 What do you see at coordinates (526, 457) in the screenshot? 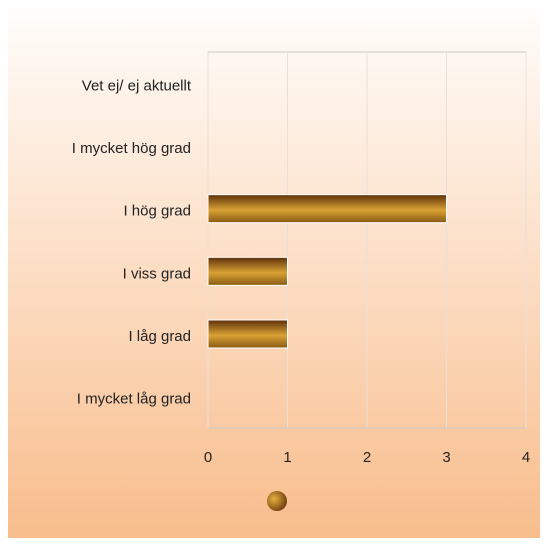
I see `x-tick-label: 4` at bounding box center [526, 457].